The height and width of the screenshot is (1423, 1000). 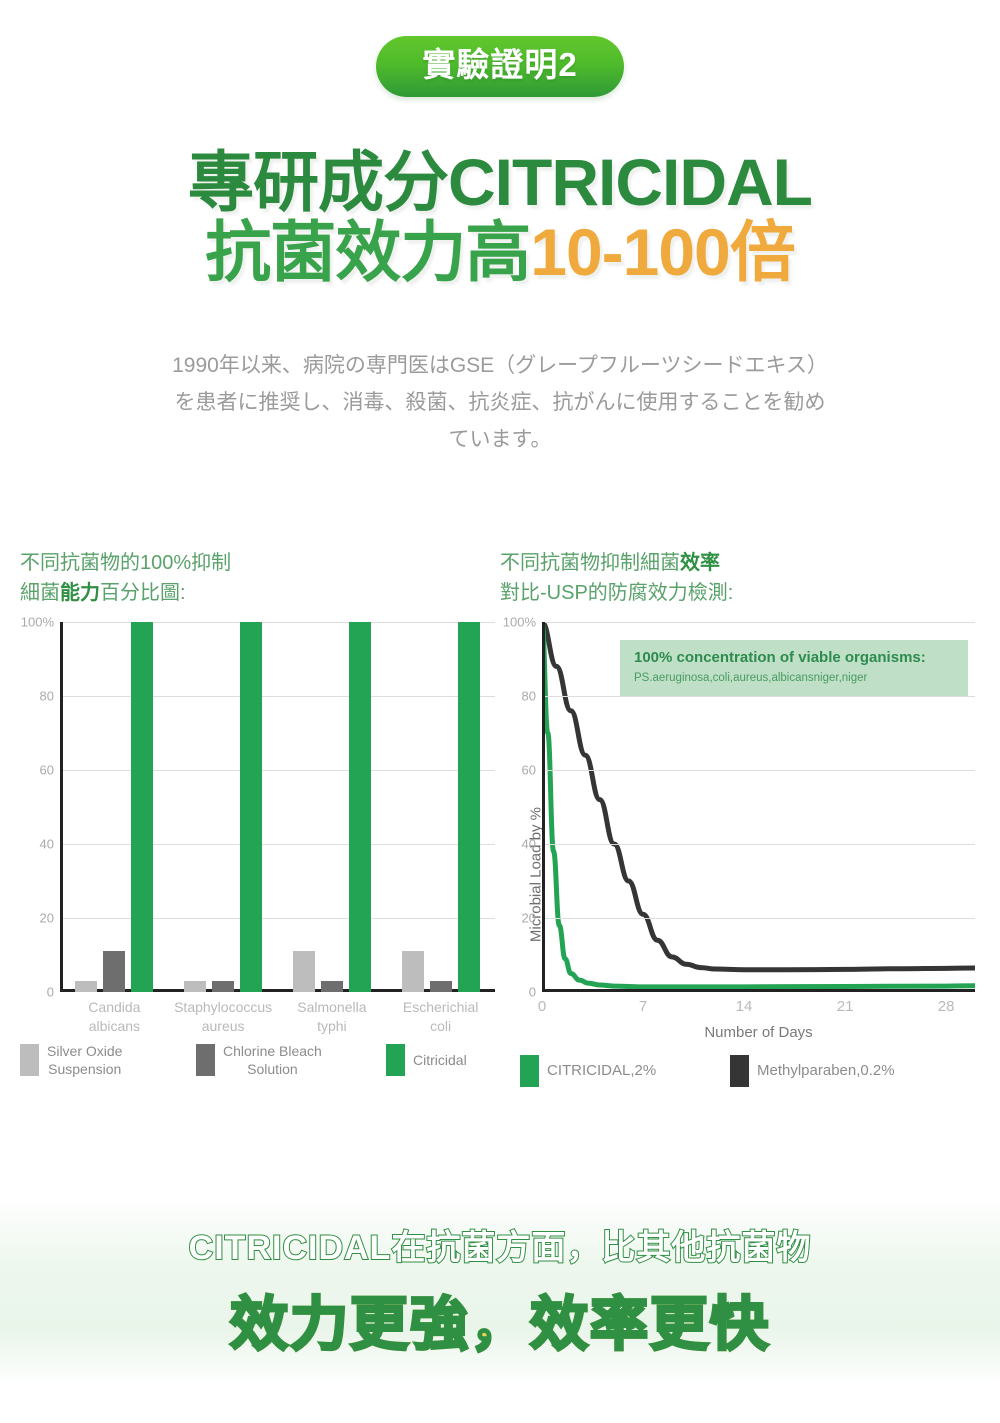 I want to click on bar-chart-title: 不同抗菌物的100%抑制 細菌能力百分比圖:, so click(x=260, y=578).